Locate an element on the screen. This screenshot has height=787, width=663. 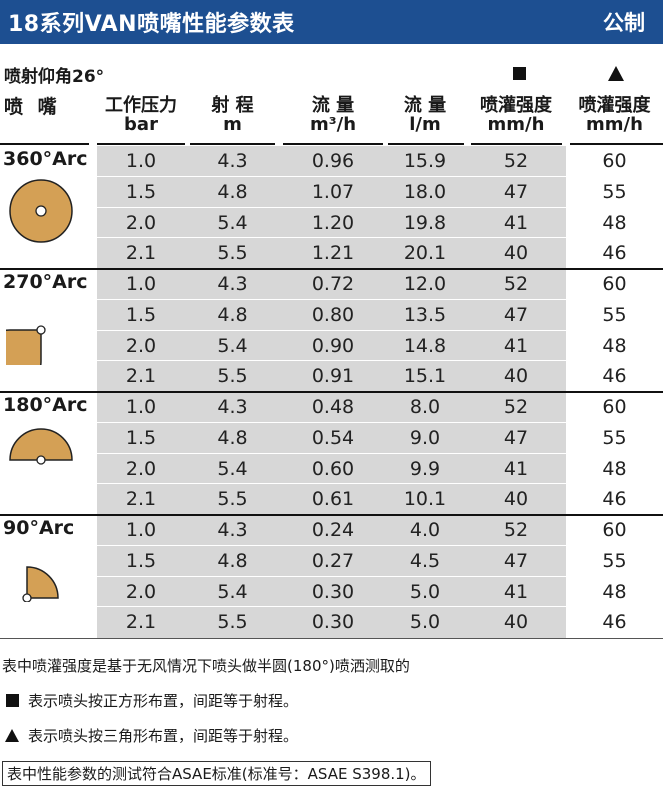
table-cell: 0.91 is located at coordinates (333, 376).